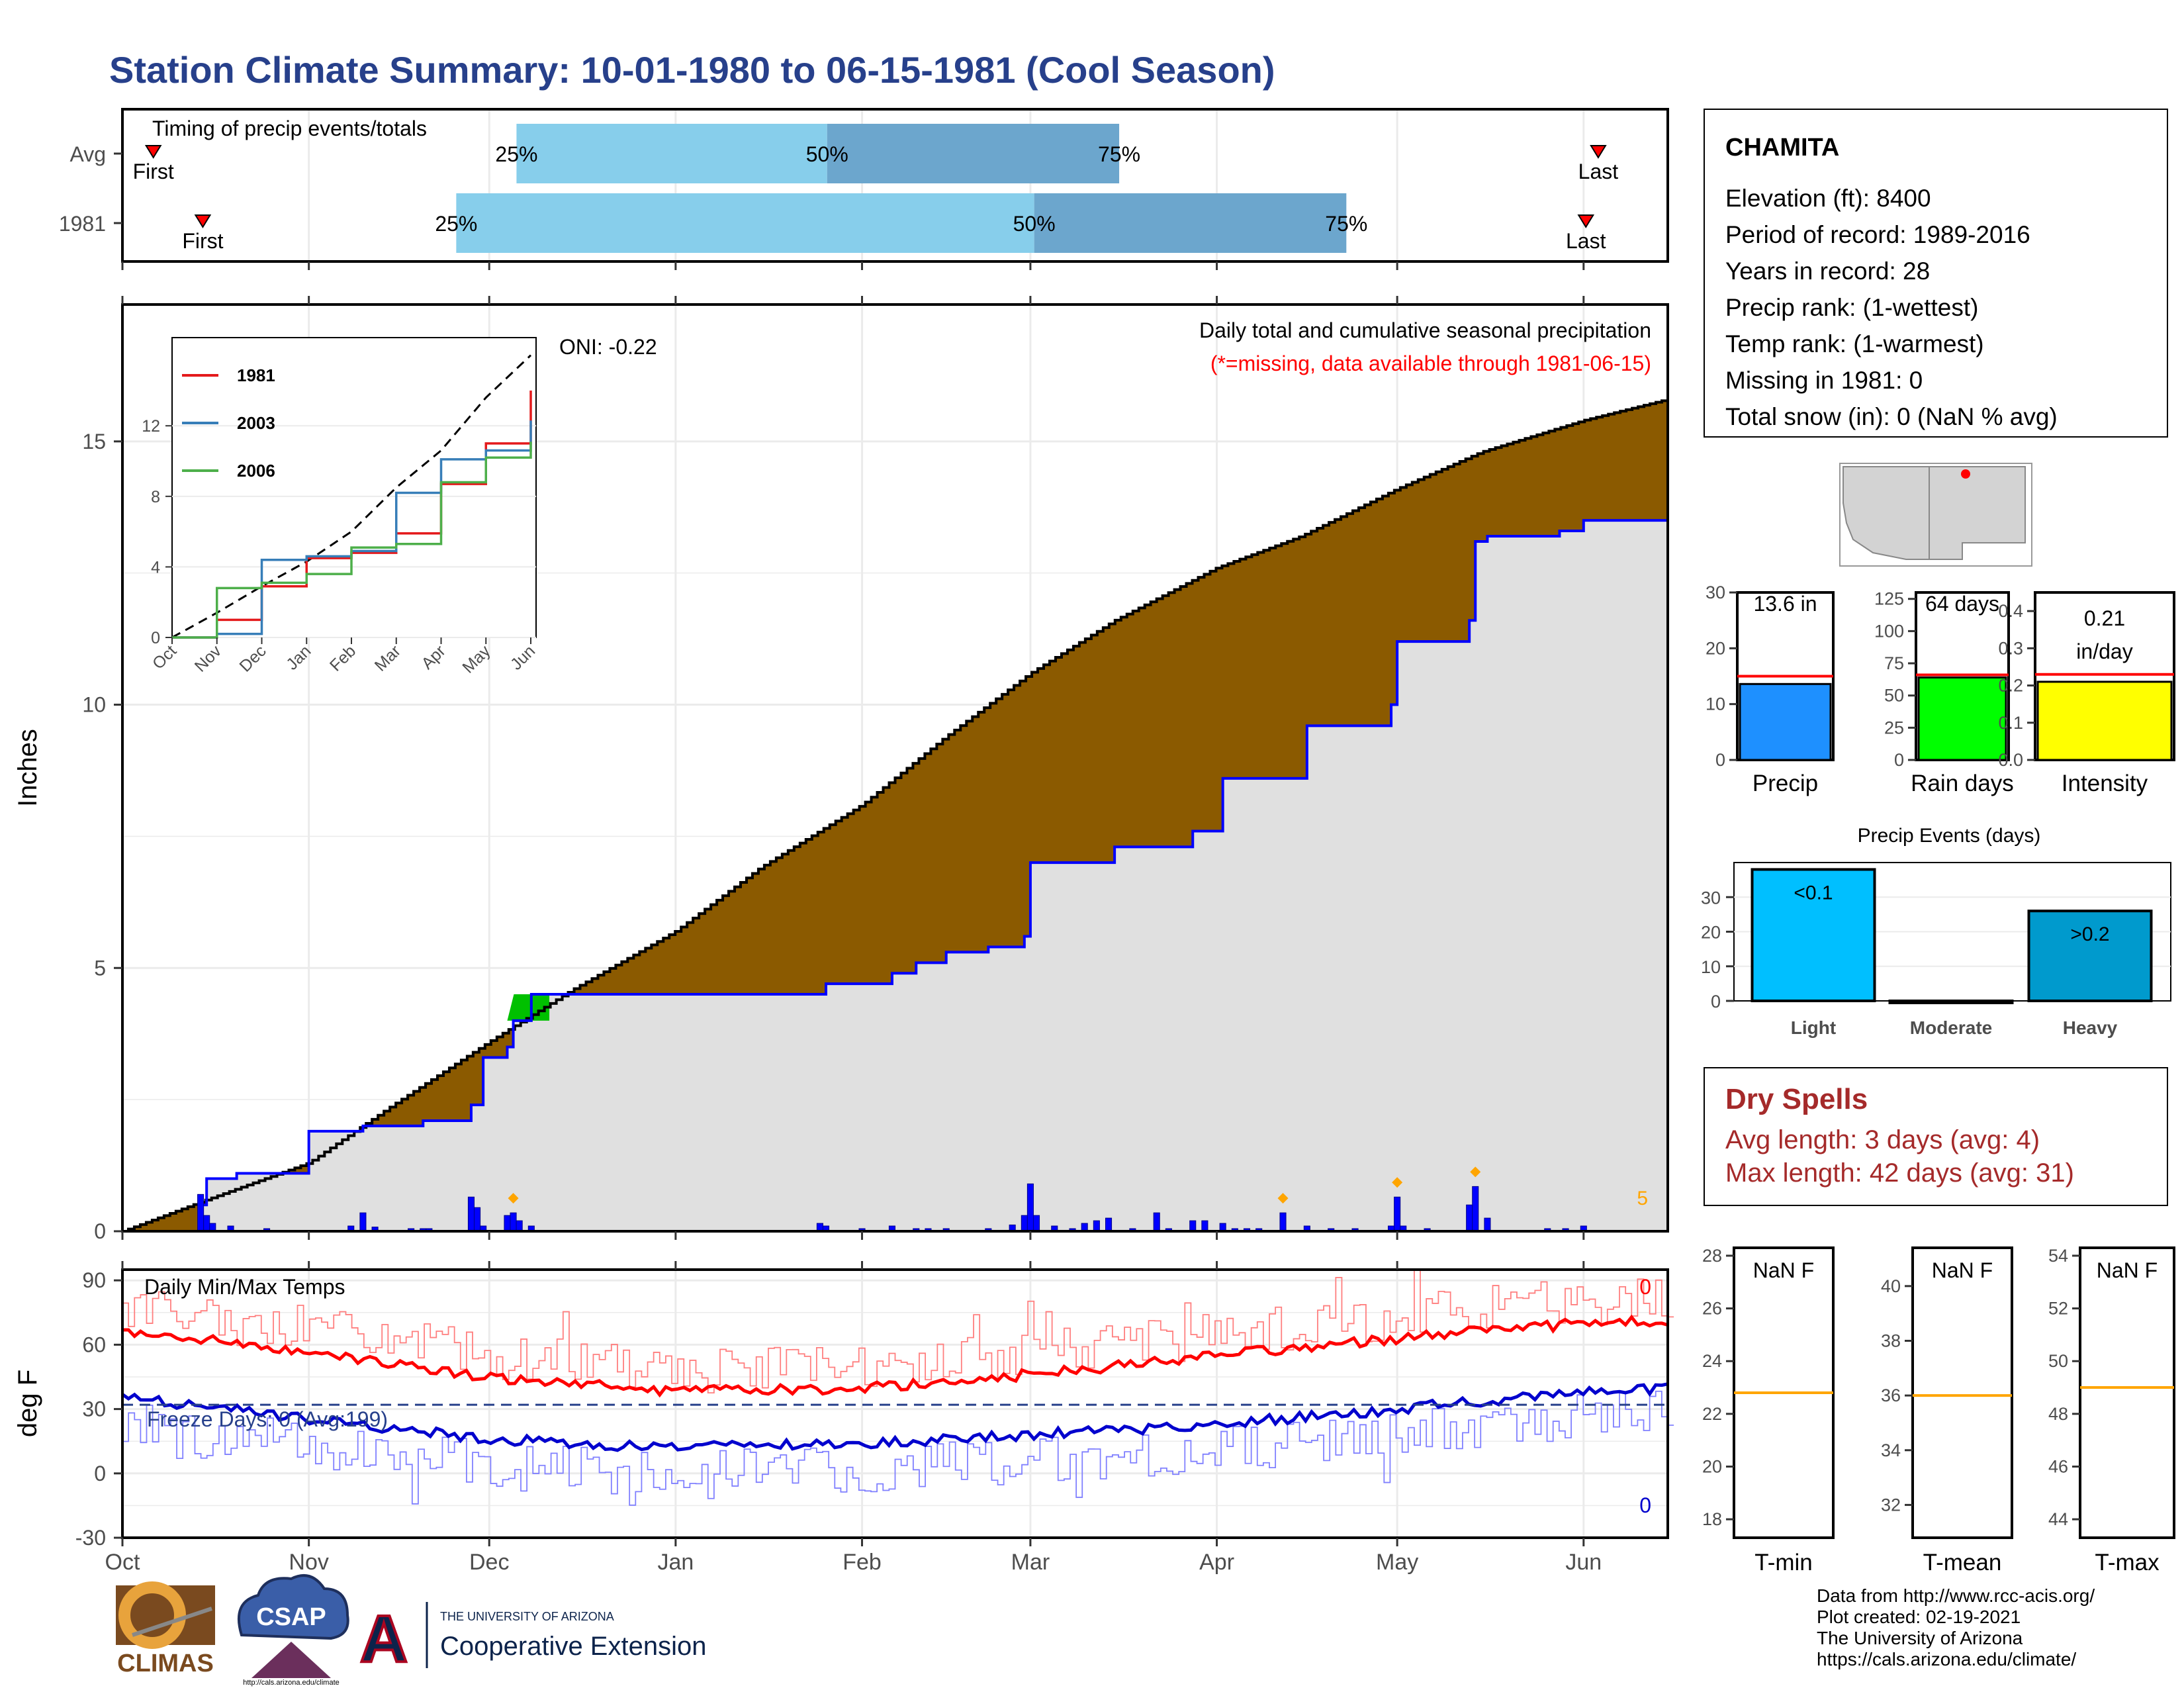  Describe the element at coordinates (1827, 271) in the screenshot. I see `station-info-line: Years in record: 28` at that location.